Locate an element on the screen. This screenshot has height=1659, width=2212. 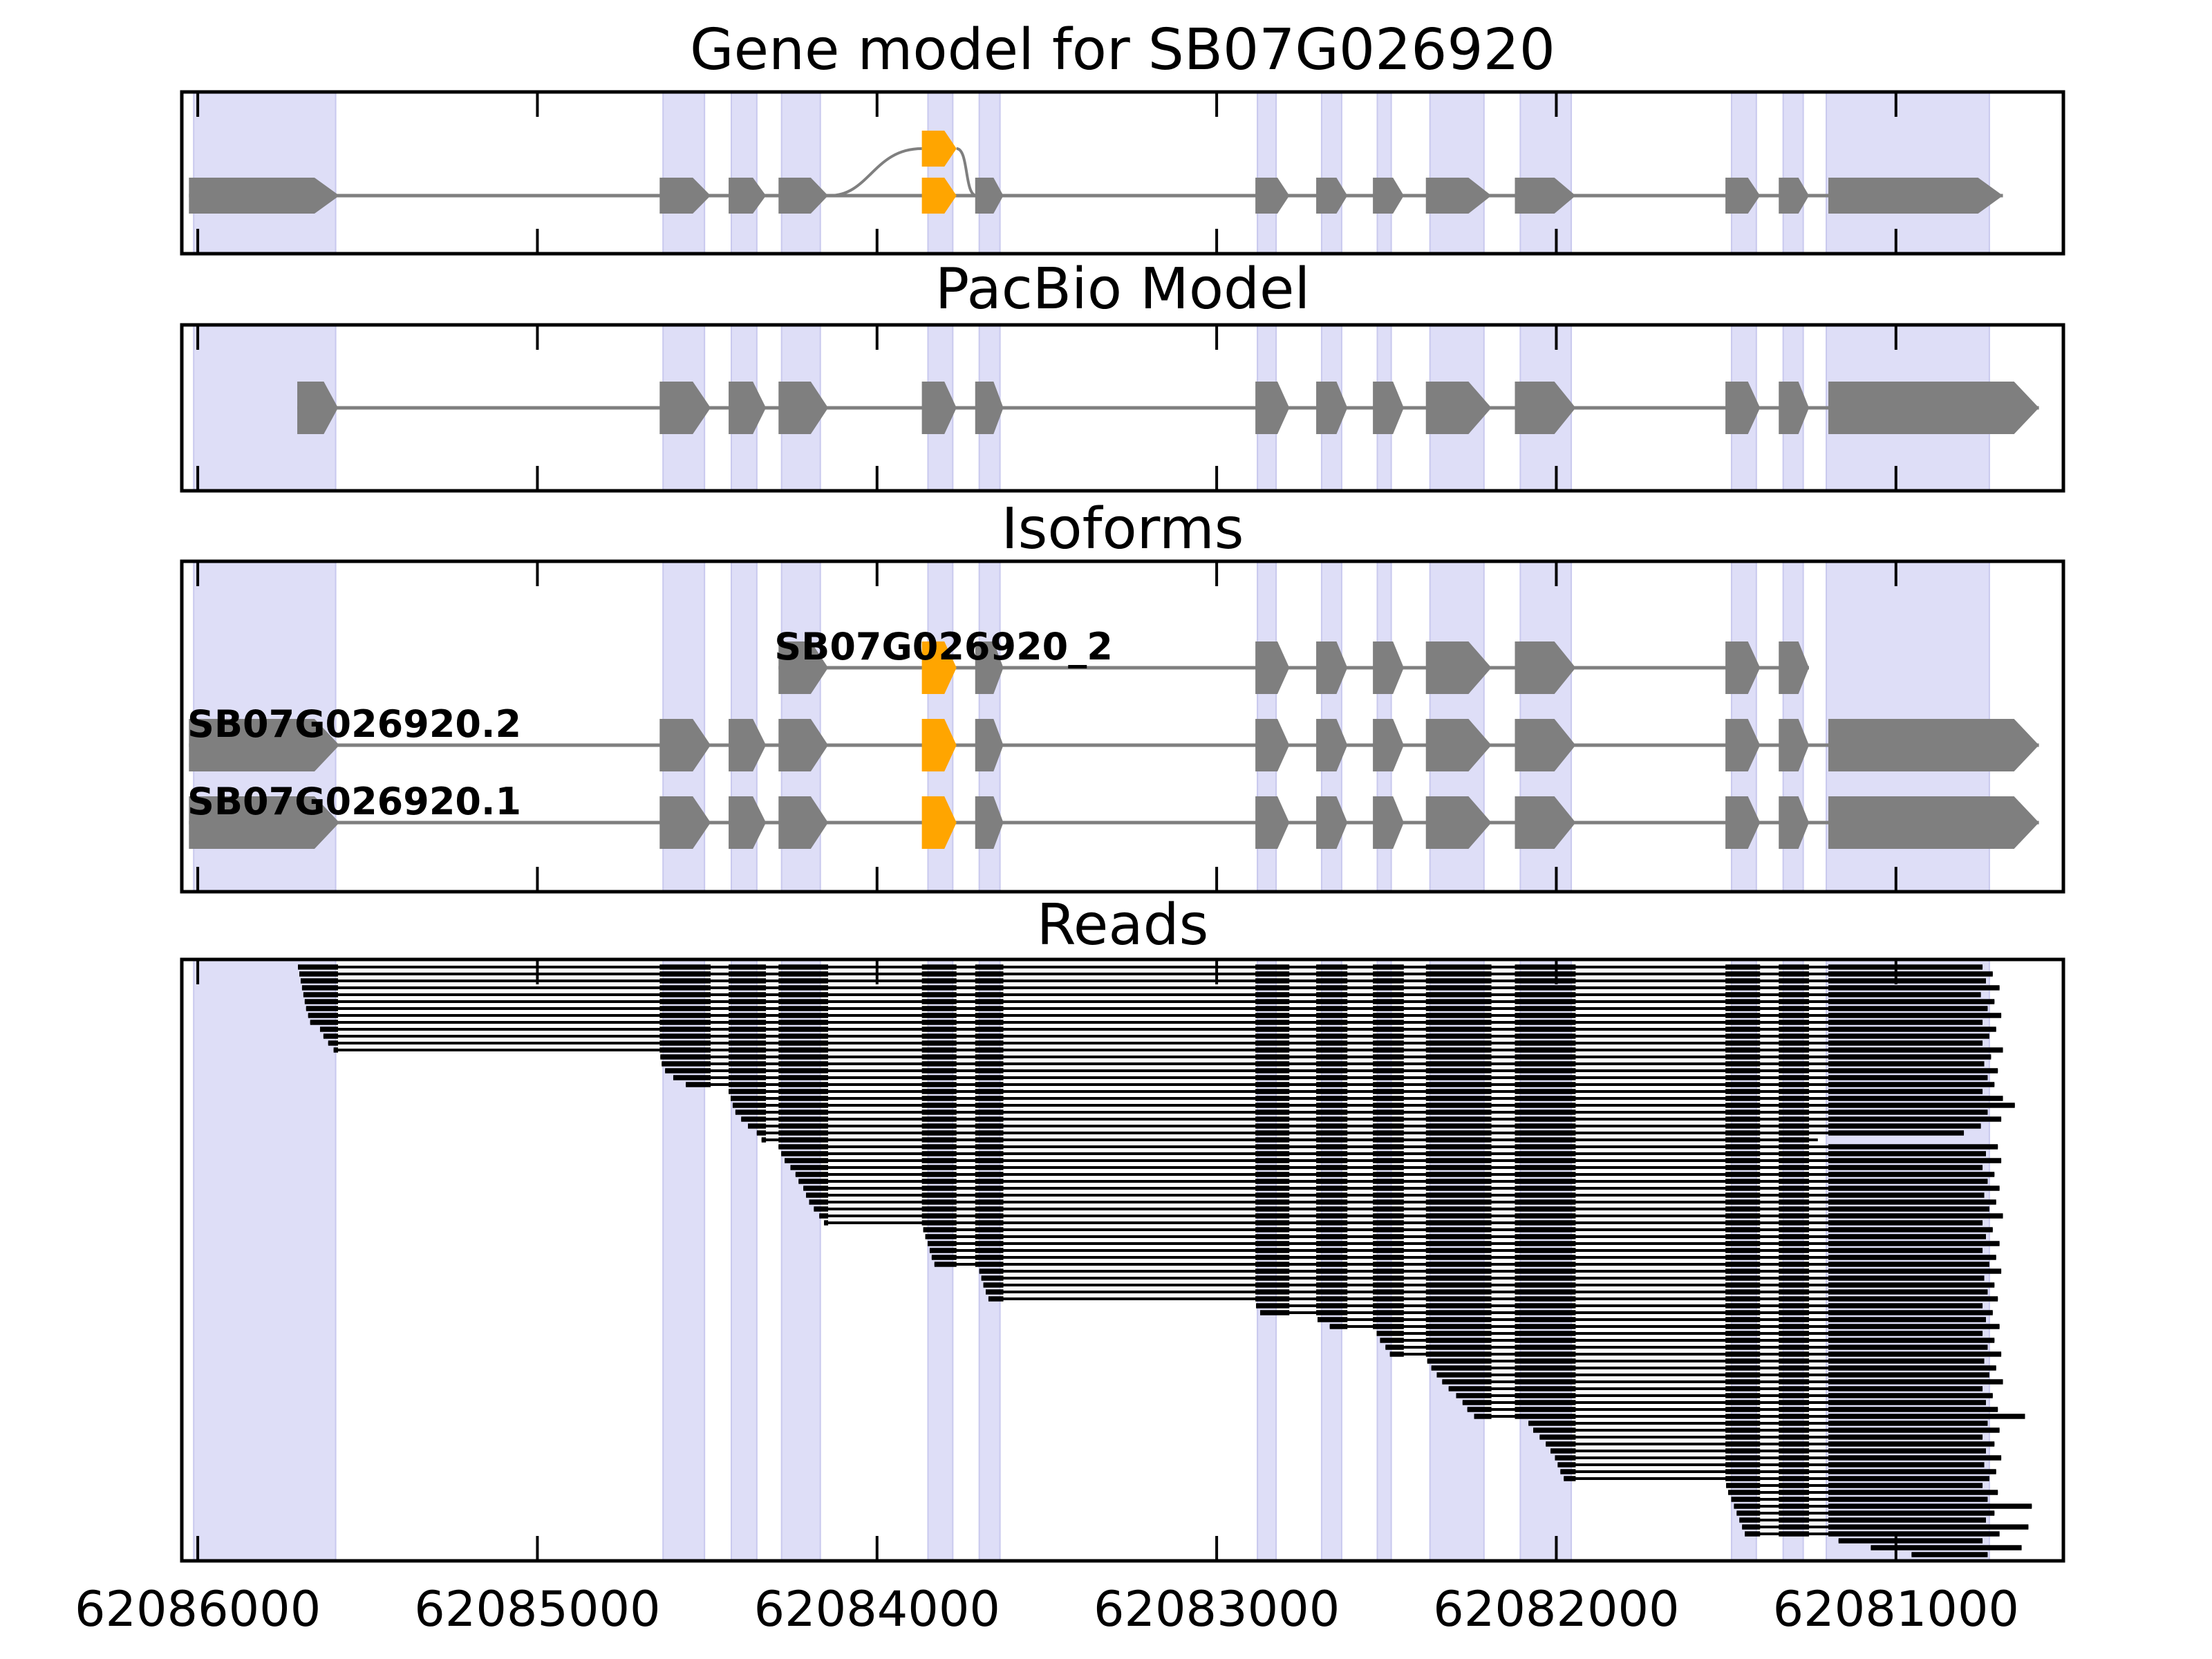
pacbio-model-panel is located at coordinates (1122, 408).